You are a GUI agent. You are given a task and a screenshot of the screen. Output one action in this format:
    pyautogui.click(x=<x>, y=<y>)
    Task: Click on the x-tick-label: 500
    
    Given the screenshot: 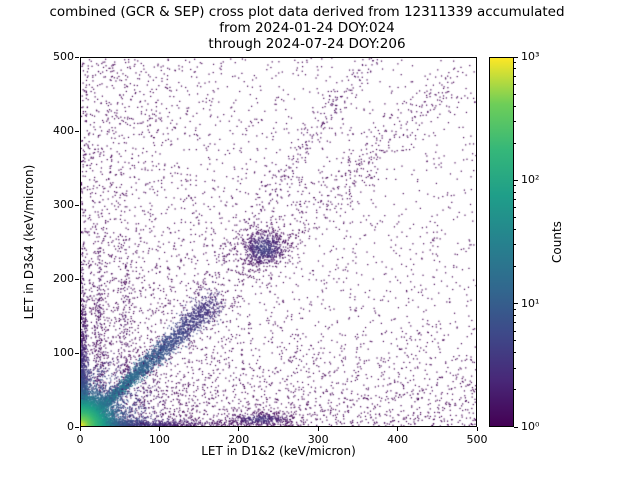 What is the action you would take?
    pyautogui.click(x=477, y=439)
    